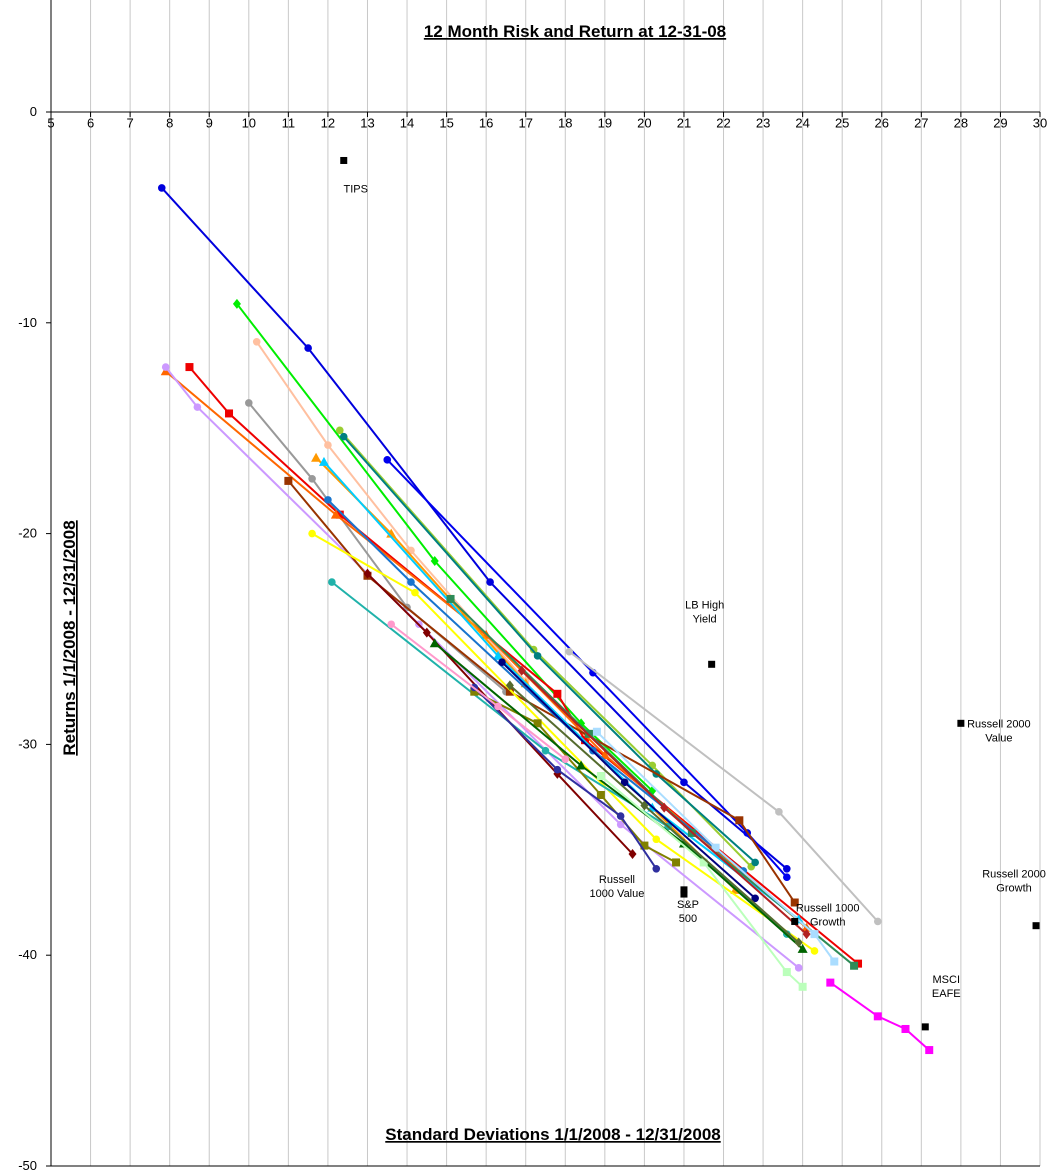  I want to click on x-tick-label: 6, so click(90, 122).